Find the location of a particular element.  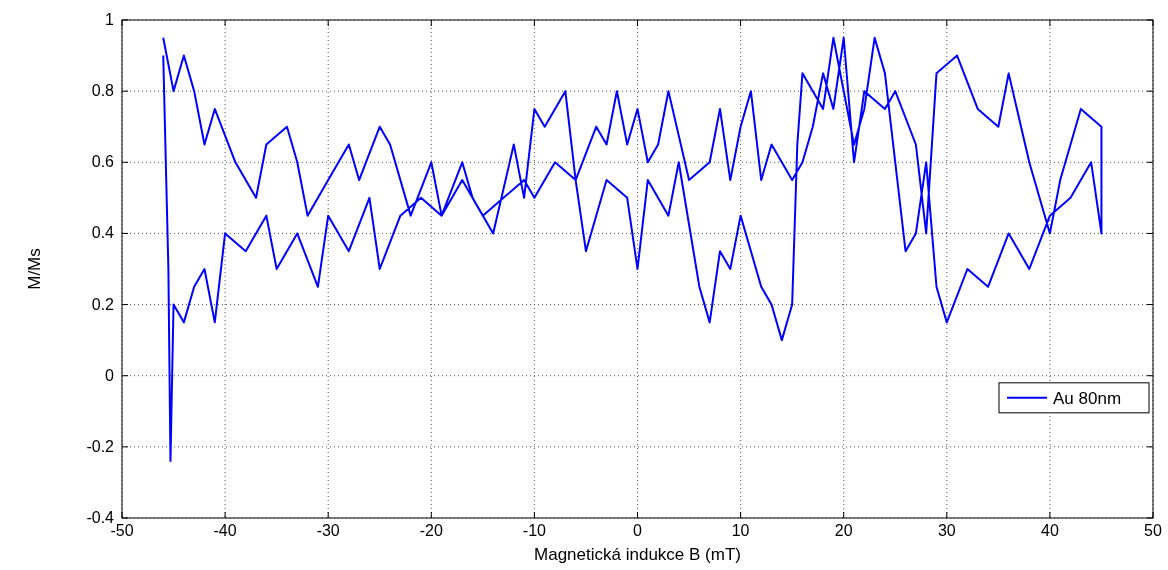

y-tick-label: 0.8 is located at coordinates (103, 91).